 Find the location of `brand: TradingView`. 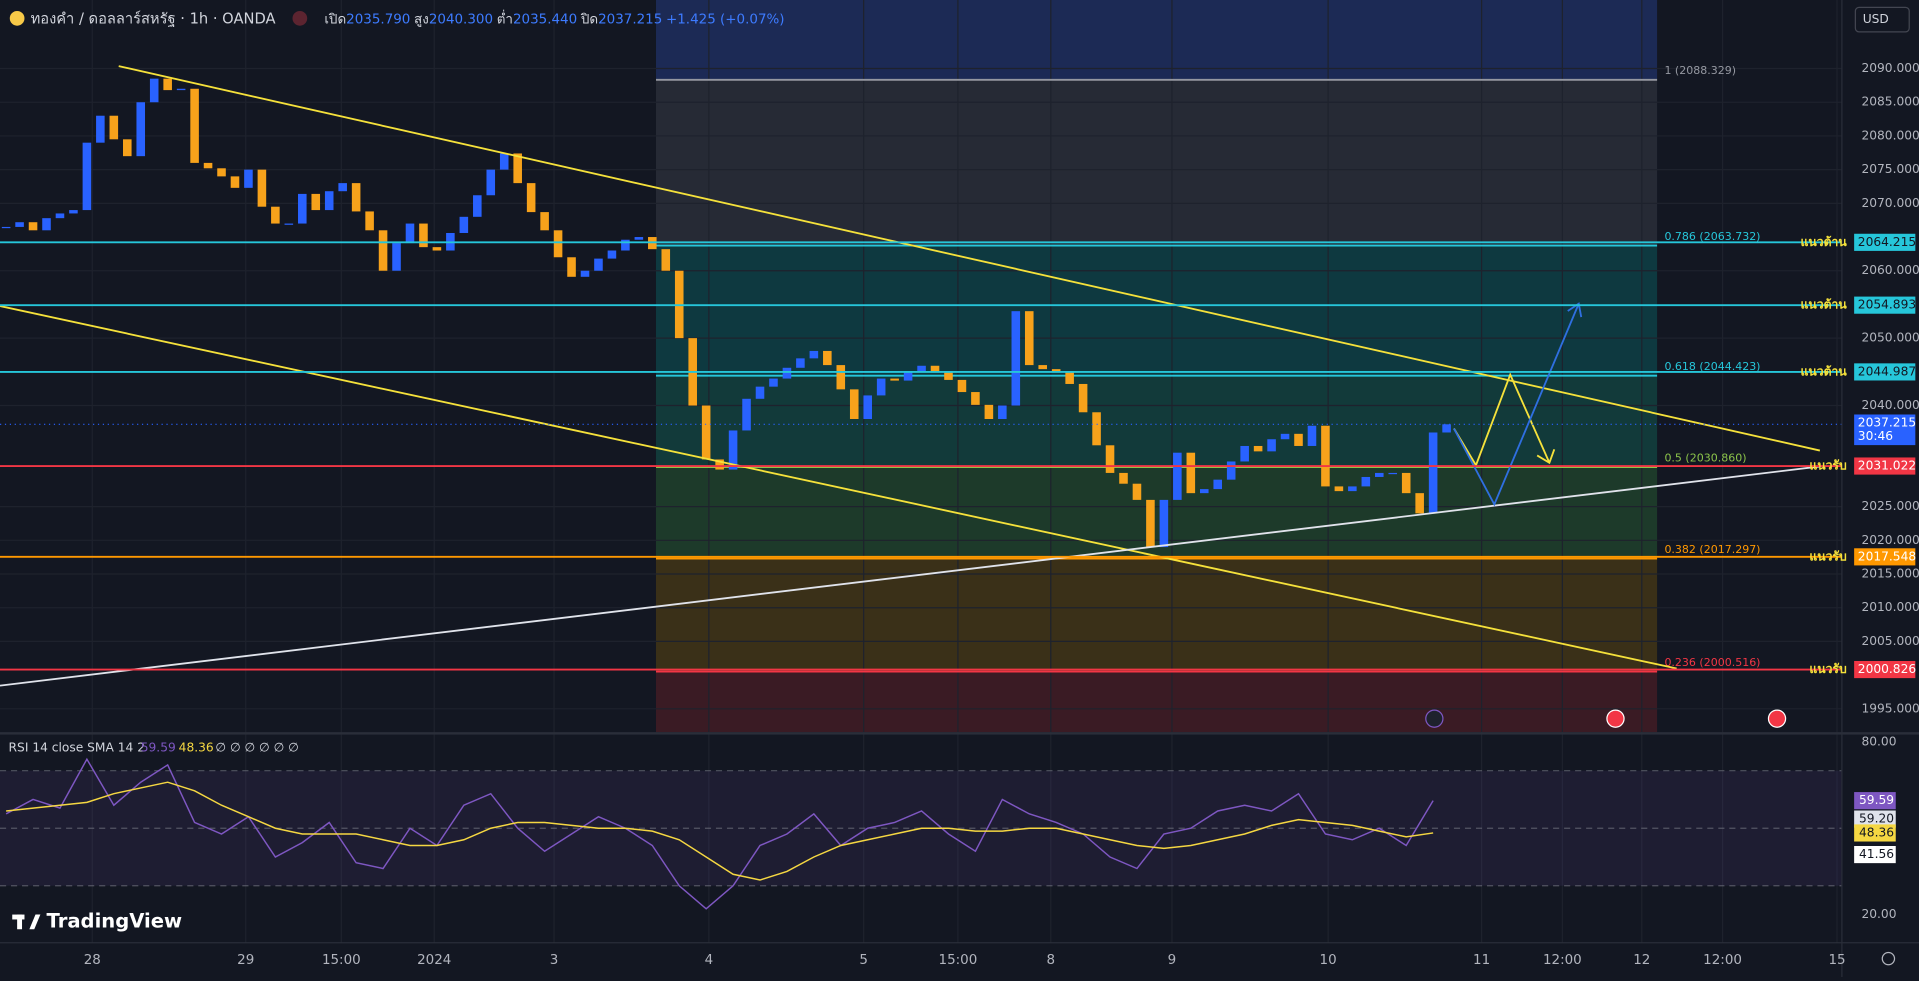

brand: TradingView is located at coordinates (115, 920).